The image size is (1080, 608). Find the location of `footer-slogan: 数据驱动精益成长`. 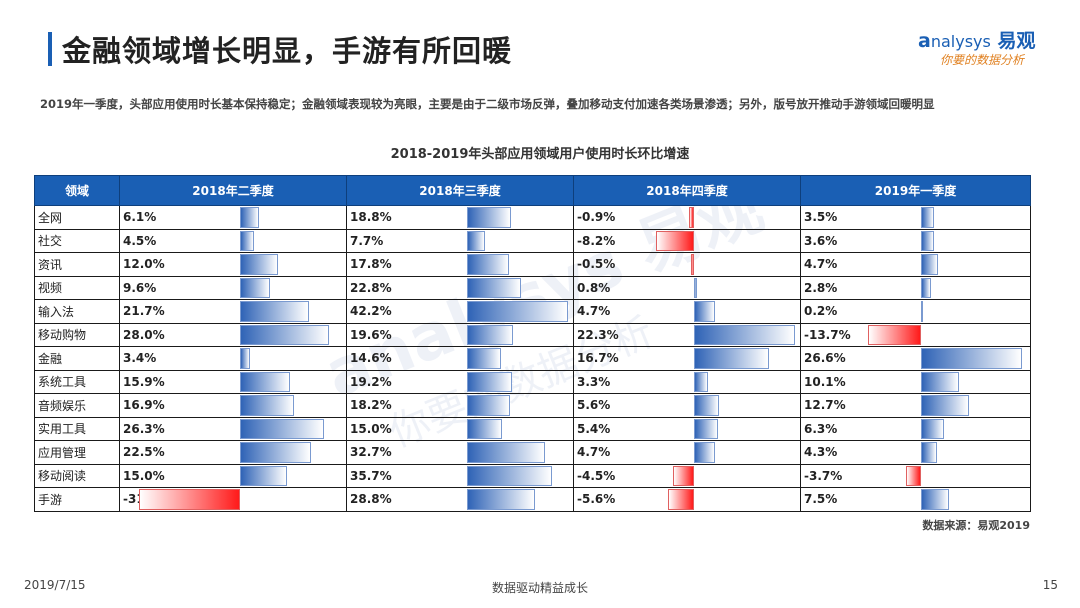

footer-slogan: 数据驱动精益成长 is located at coordinates (539, 588).